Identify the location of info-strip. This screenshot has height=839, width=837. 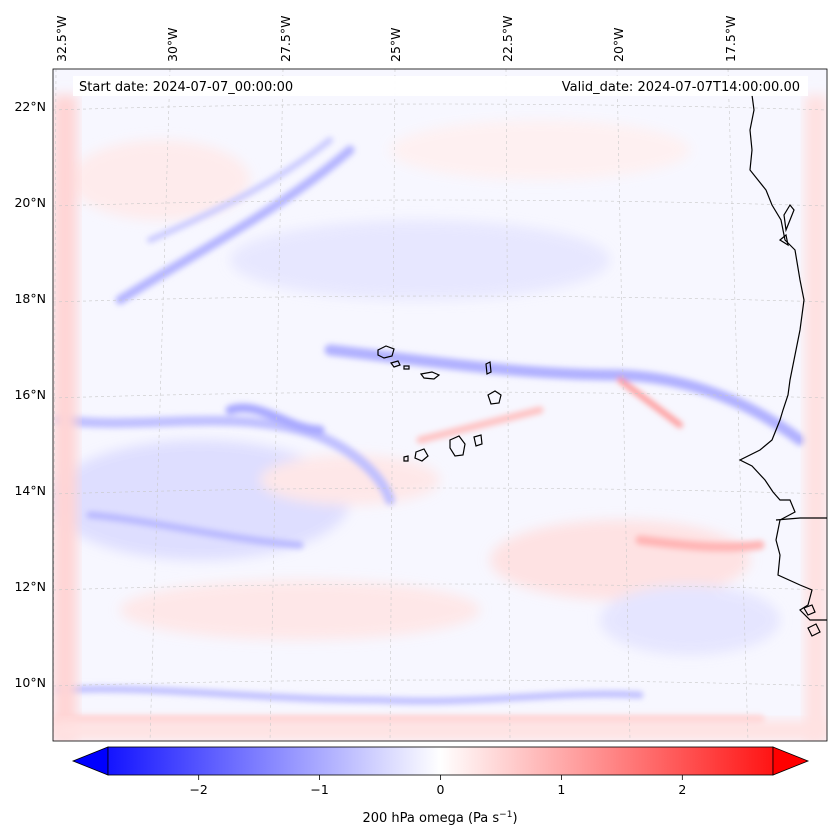
(440, 86).